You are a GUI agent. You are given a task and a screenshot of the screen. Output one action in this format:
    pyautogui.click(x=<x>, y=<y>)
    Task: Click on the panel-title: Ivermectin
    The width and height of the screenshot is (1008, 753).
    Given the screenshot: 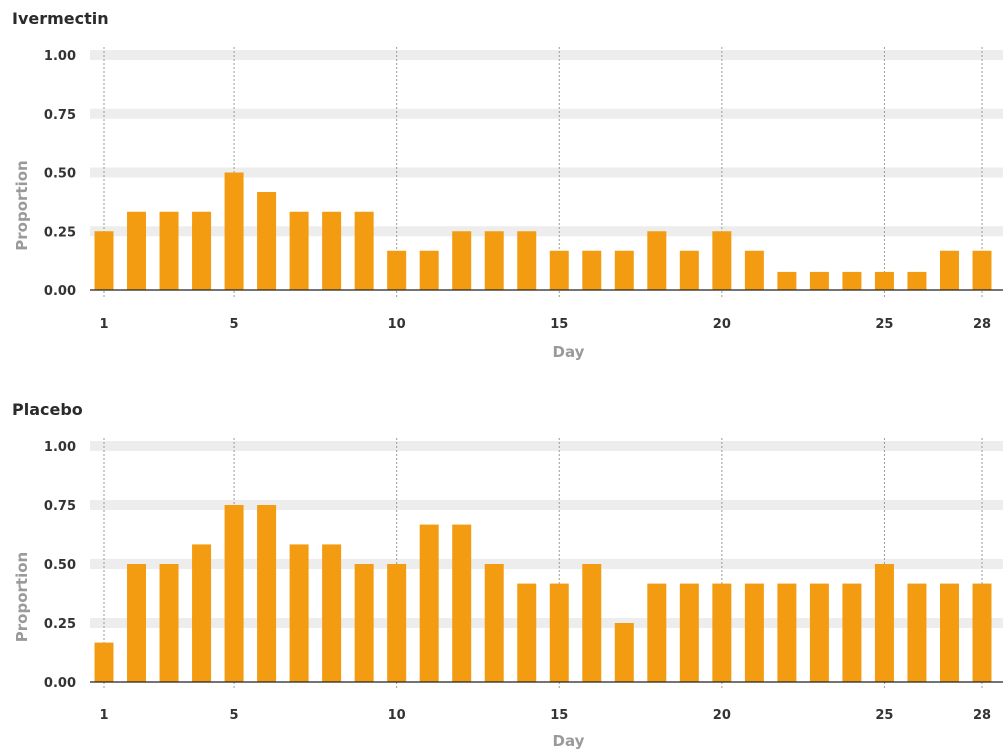 What is the action you would take?
    pyautogui.click(x=60, y=18)
    